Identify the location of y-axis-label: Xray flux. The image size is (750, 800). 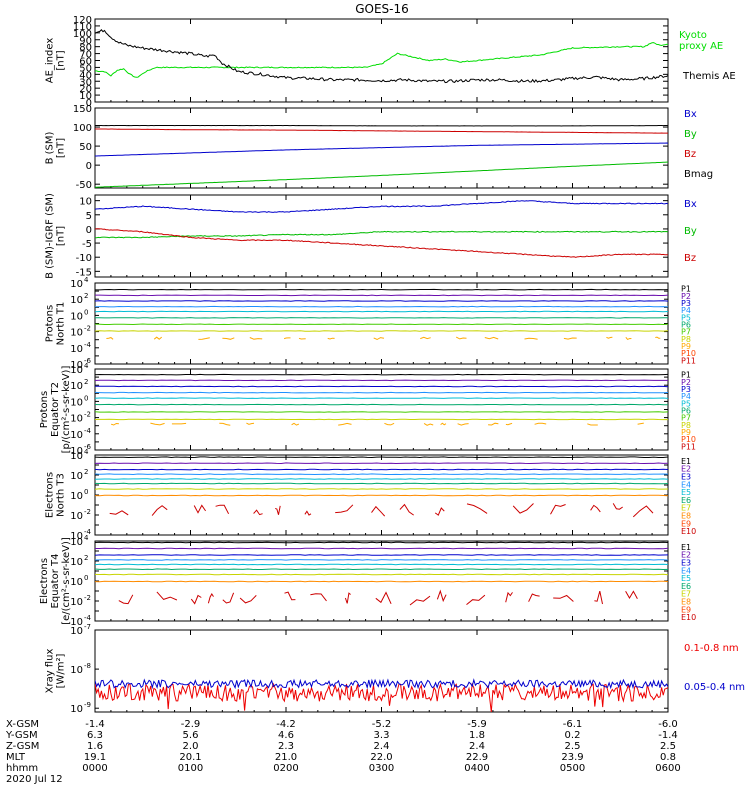
(50, 671).